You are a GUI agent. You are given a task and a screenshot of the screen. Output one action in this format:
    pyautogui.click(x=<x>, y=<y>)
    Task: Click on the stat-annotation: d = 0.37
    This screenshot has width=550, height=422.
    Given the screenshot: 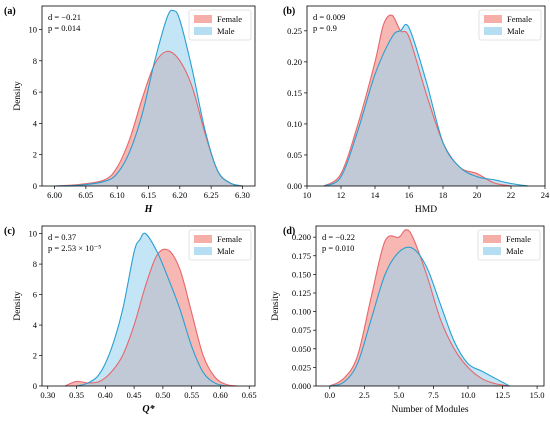 What is the action you would take?
    pyautogui.click(x=62, y=237)
    